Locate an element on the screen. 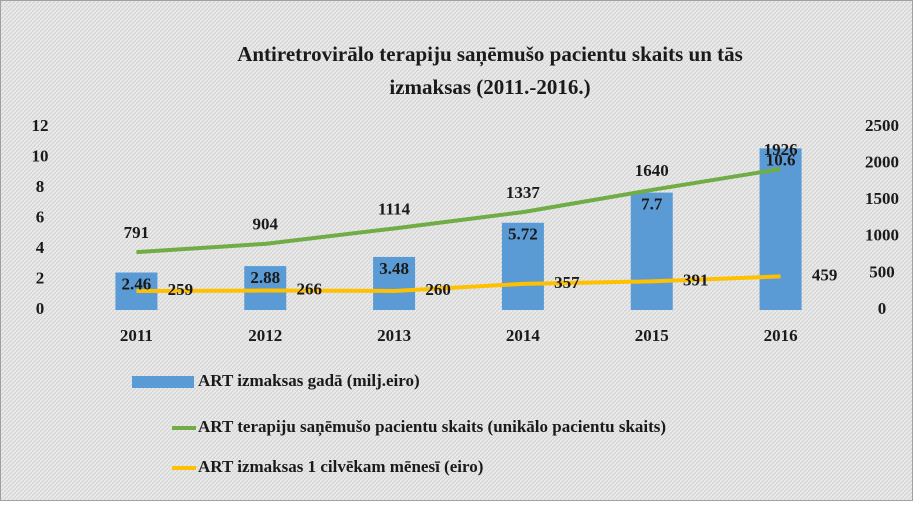 The width and height of the screenshot is (913, 506). y2-tick-label: 500 is located at coordinates (882, 271).